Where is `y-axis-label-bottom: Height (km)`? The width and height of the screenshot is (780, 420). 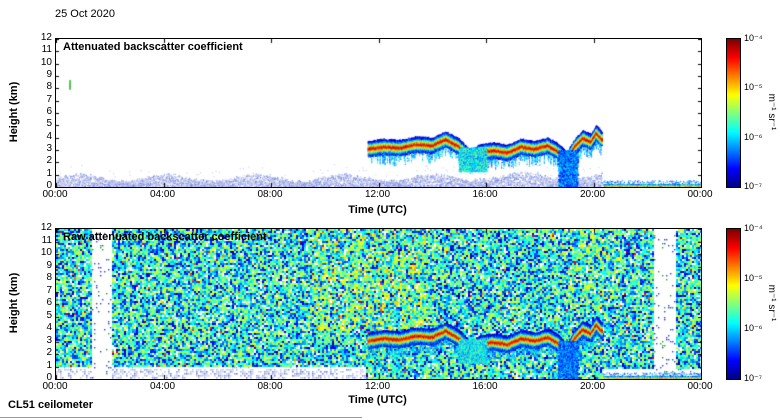
y-axis-label-bottom: Height (km) is located at coordinates (14, 303).